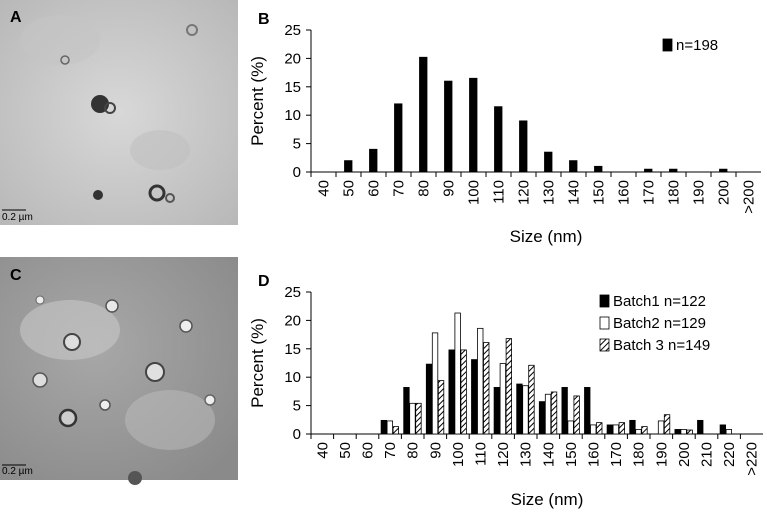  Describe the element at coordinates (729, 454) in the screenshot. I see `x-tick-label: 220` at that location.